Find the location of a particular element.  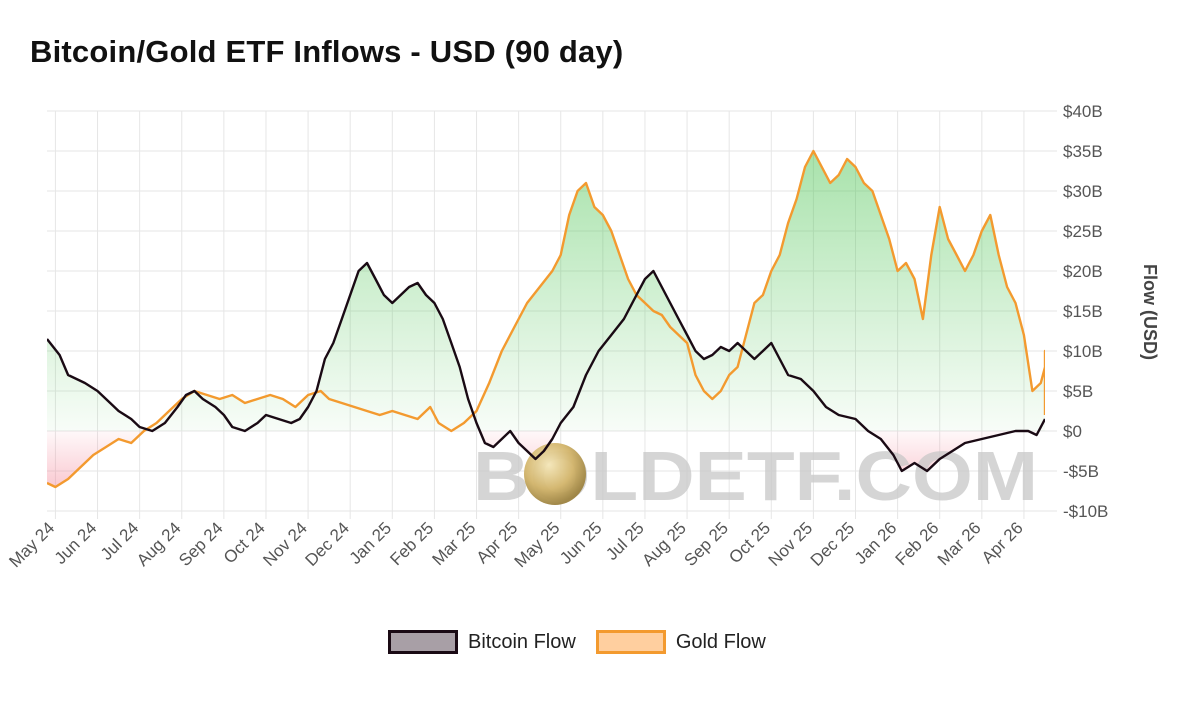

legend: Bitcoin Flow Gold Flow is located at coordinates (577, 642).